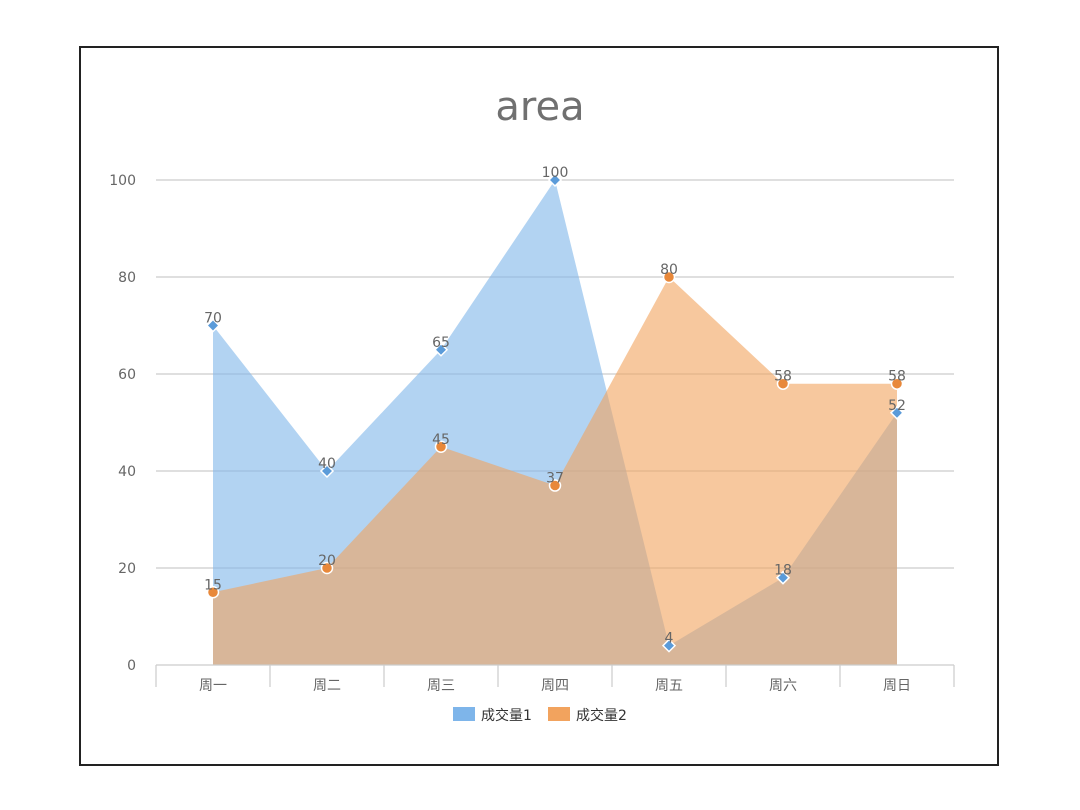  I want to click on x-axis: 周一 周二 周三 周四 周五 周六 周日, so click(555, 679).